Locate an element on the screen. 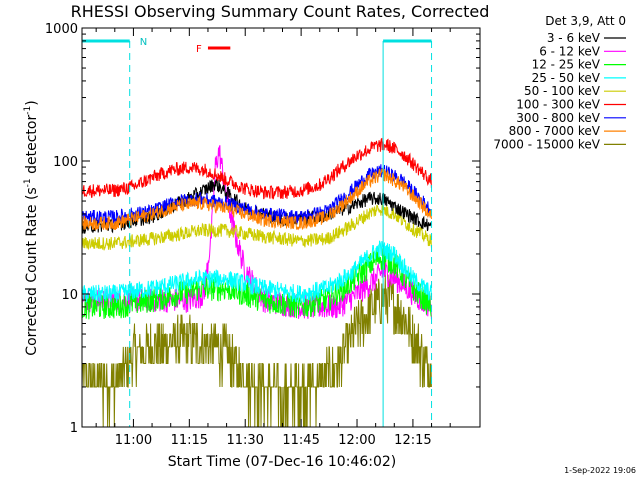 Image resolution: width=640 pixels, height=480 pixels. flare-label: F is located at coordinates (199, 49).